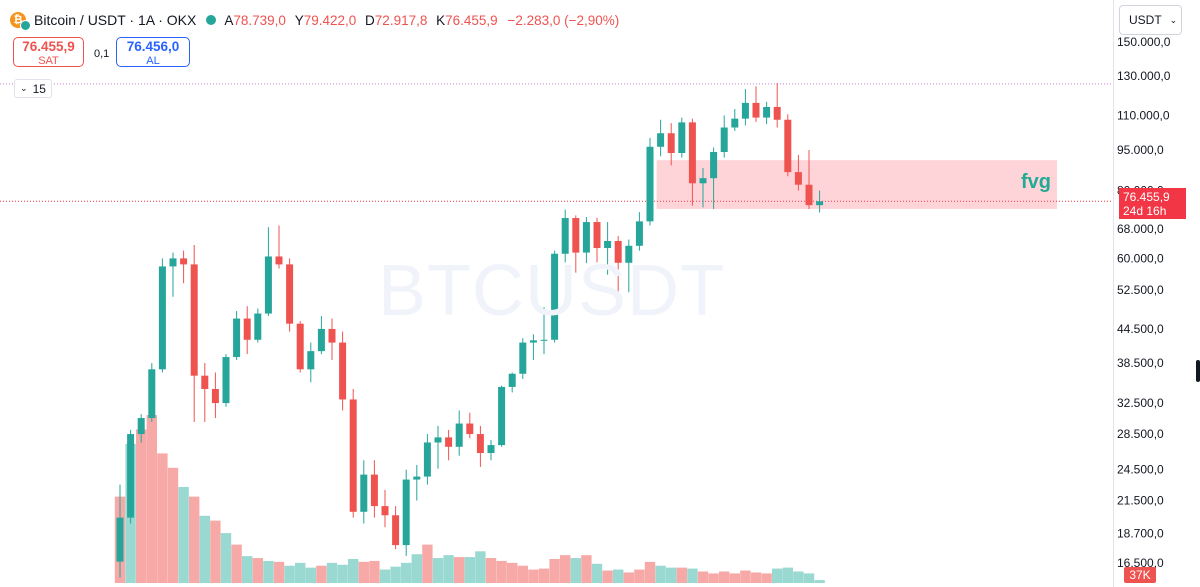  What do you see at coordinates (1036, 182) in the screenshot?
I see `fvg-zone-label: fvg` at bounding box center [1036, 182].